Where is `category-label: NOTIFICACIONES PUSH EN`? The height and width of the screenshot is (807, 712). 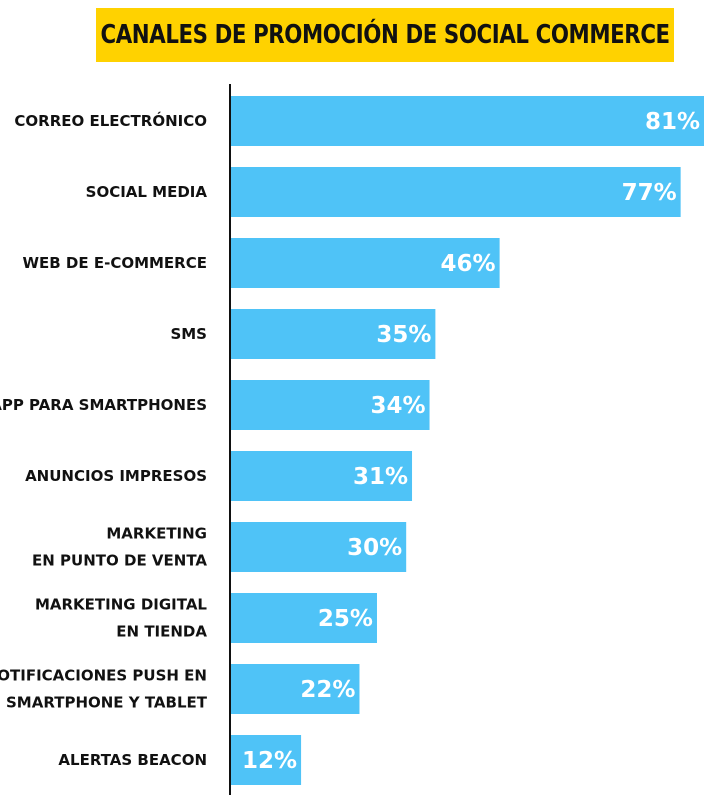 category-label: NOTIFICACIONES PUSH EN is located at coordinates (103, 676).